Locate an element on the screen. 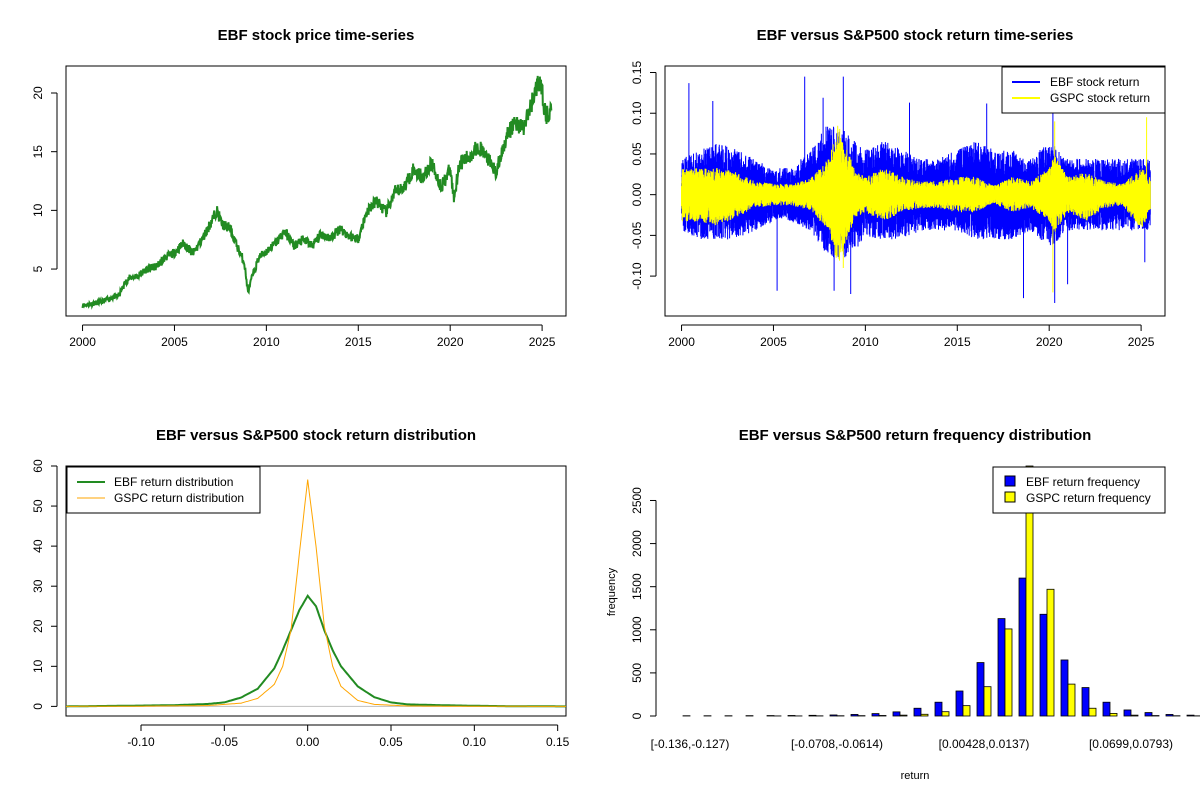  frequency-y-tick-label: 0 is located at coordinates (637, 715).